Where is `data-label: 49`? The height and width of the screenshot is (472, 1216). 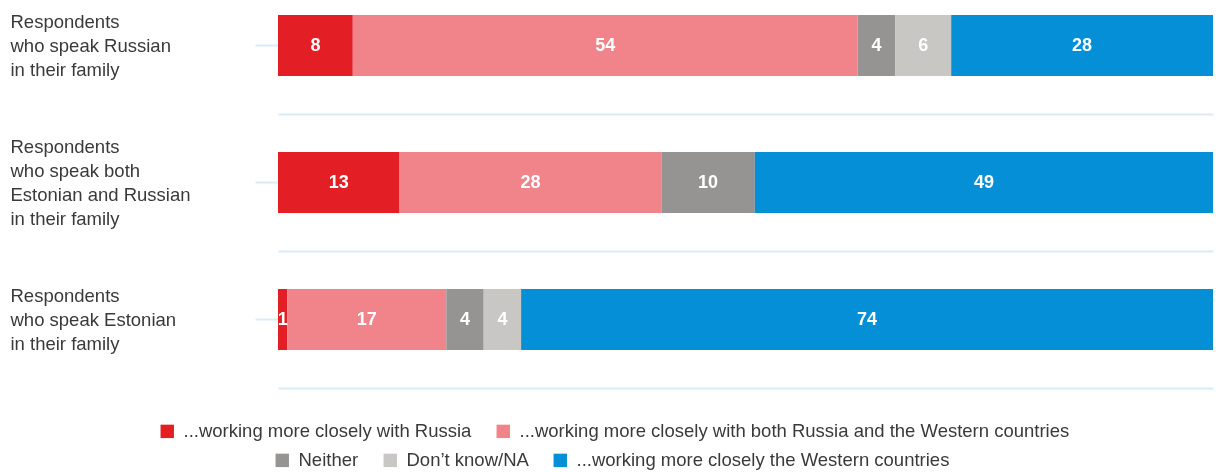 data-label: 49 is located at coordinates (983, 181).